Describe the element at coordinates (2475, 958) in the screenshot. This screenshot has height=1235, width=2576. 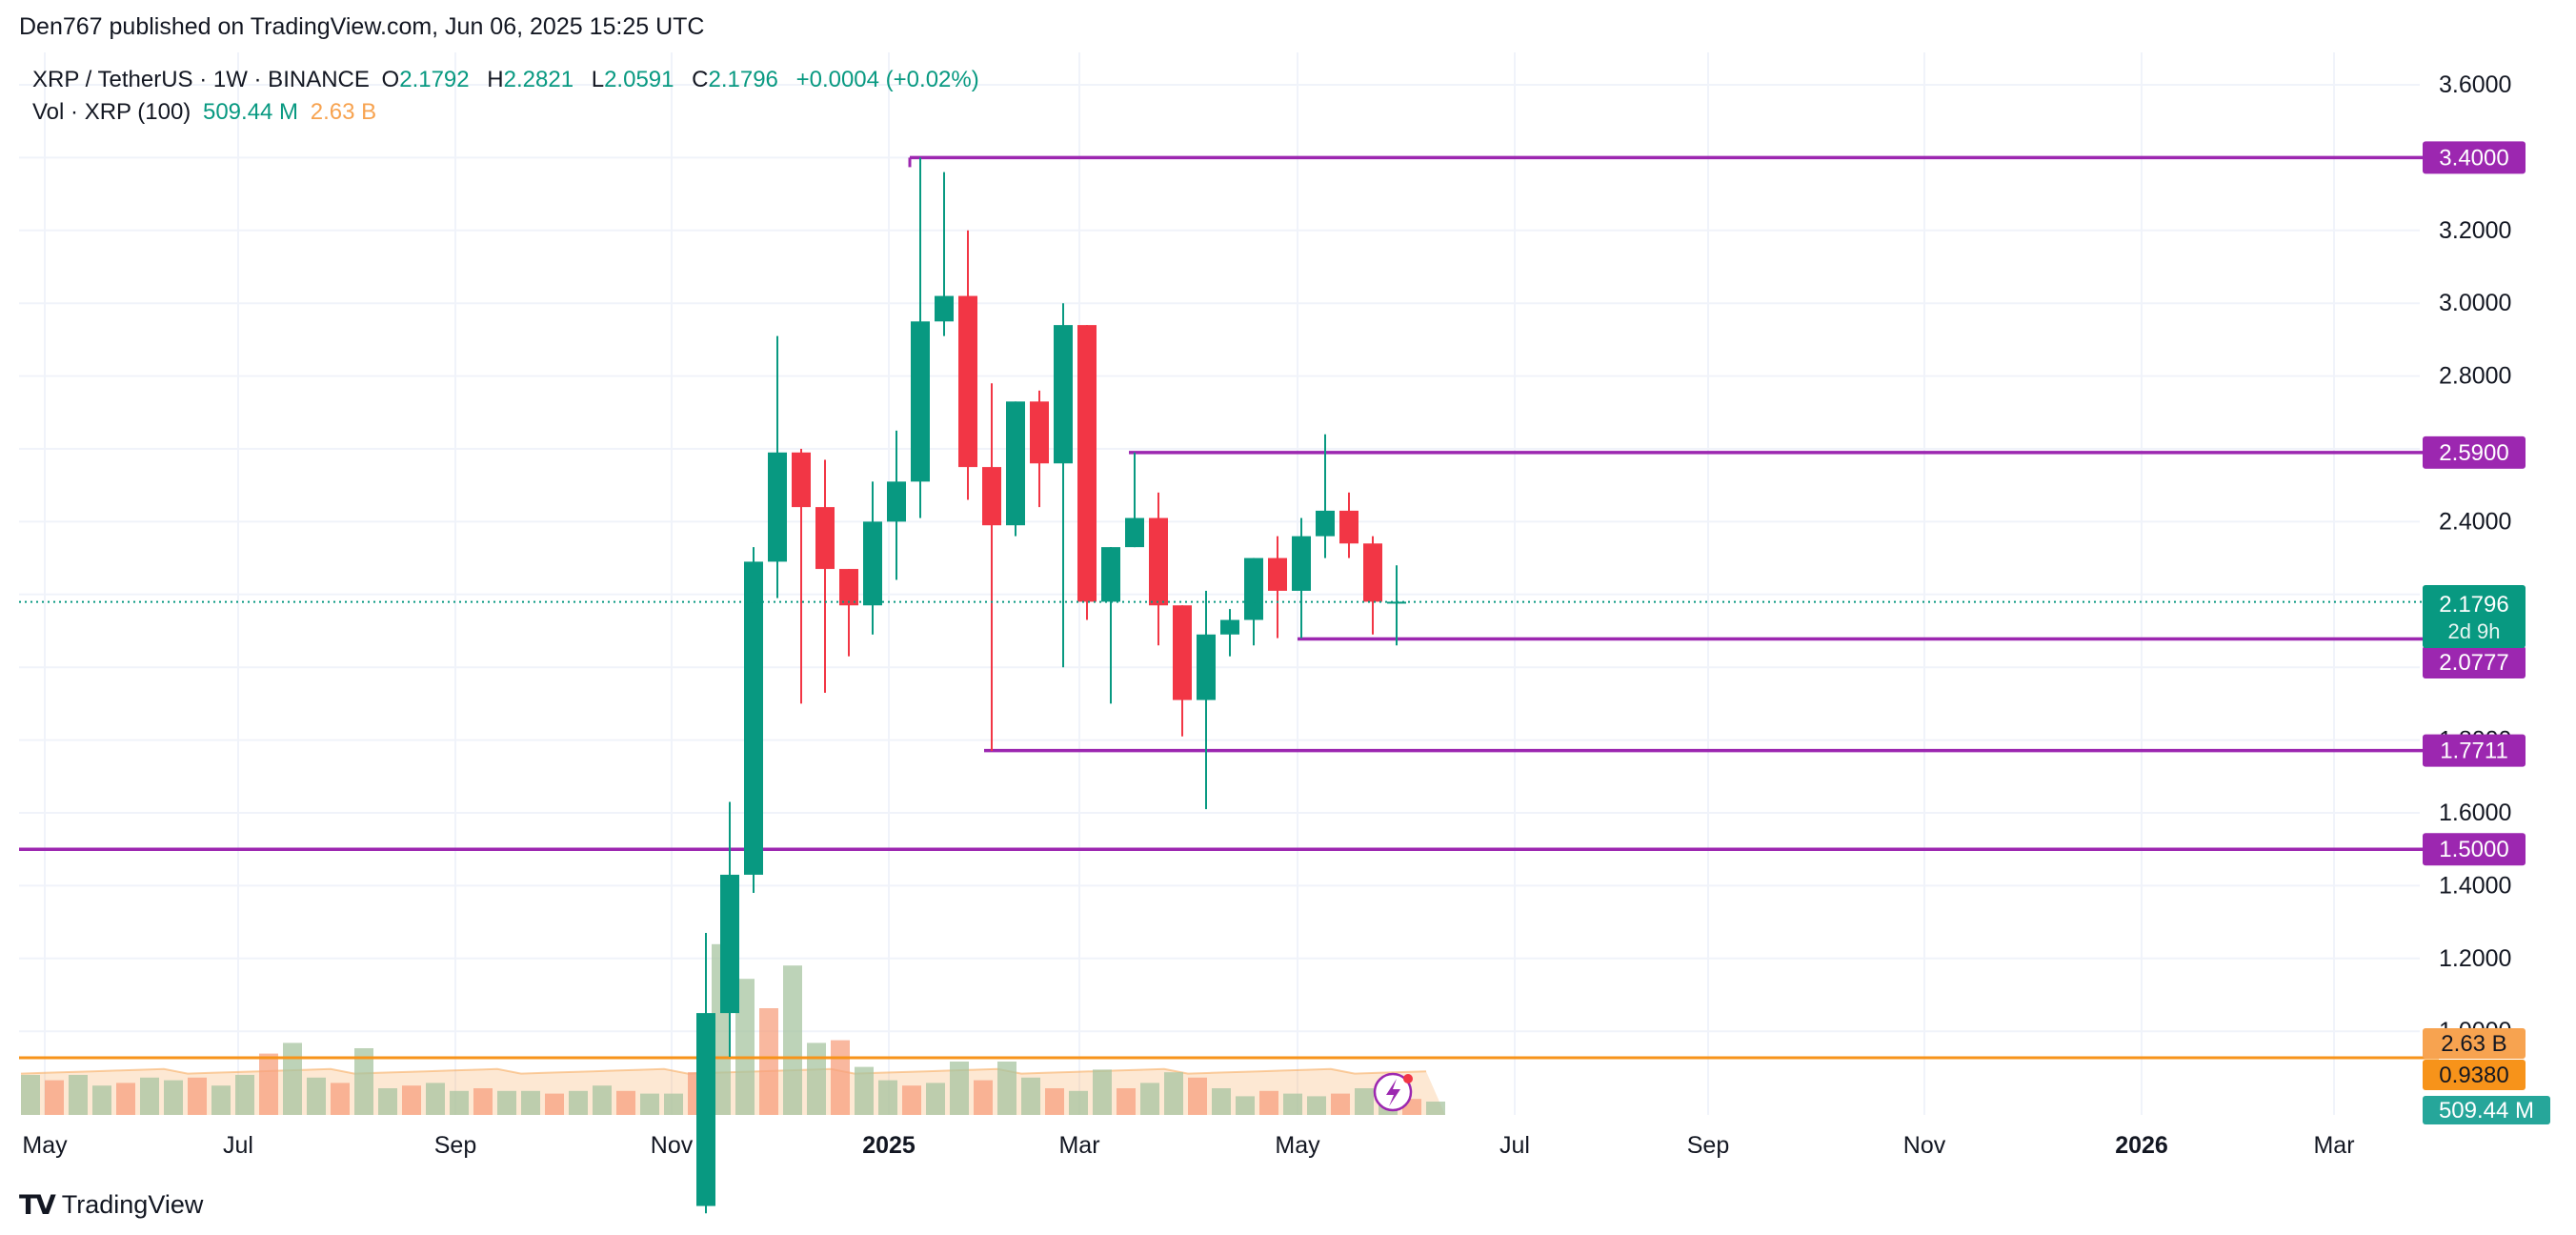
I see `y-tick-label: 1.2000` at that location.